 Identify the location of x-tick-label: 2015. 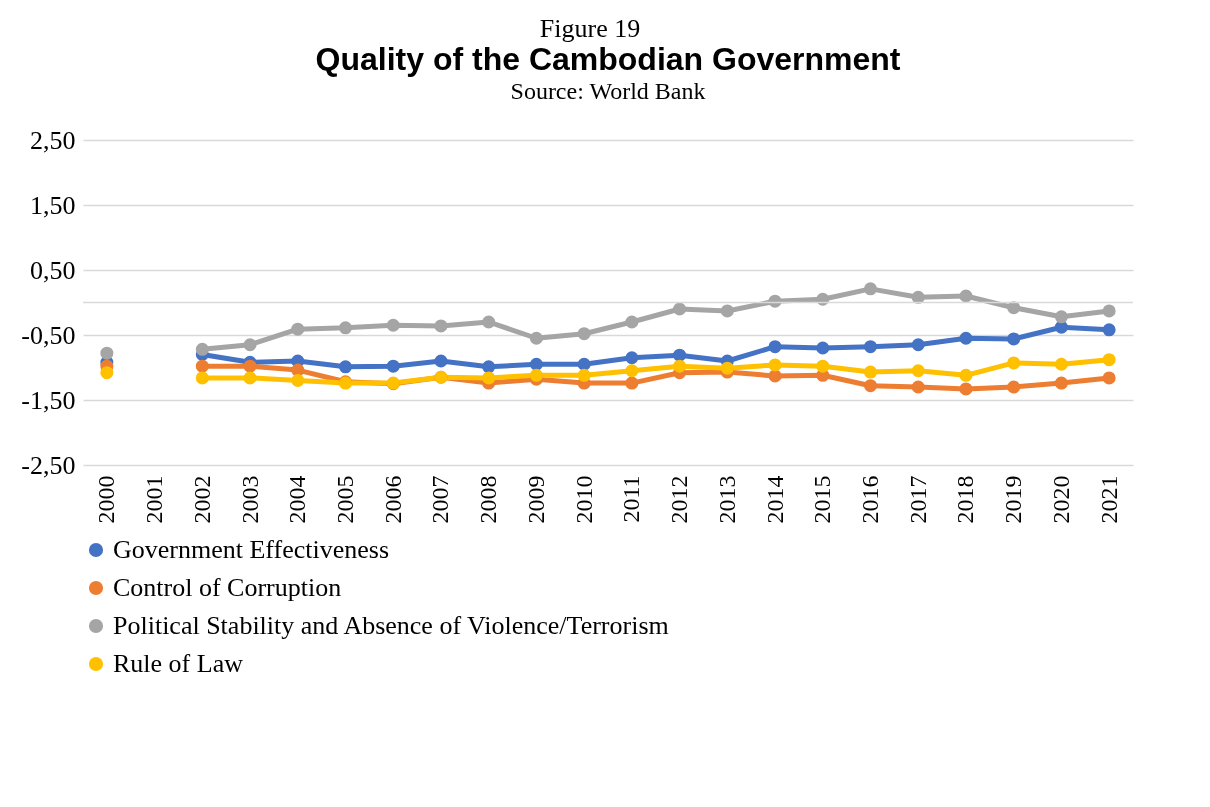
(822, 499).